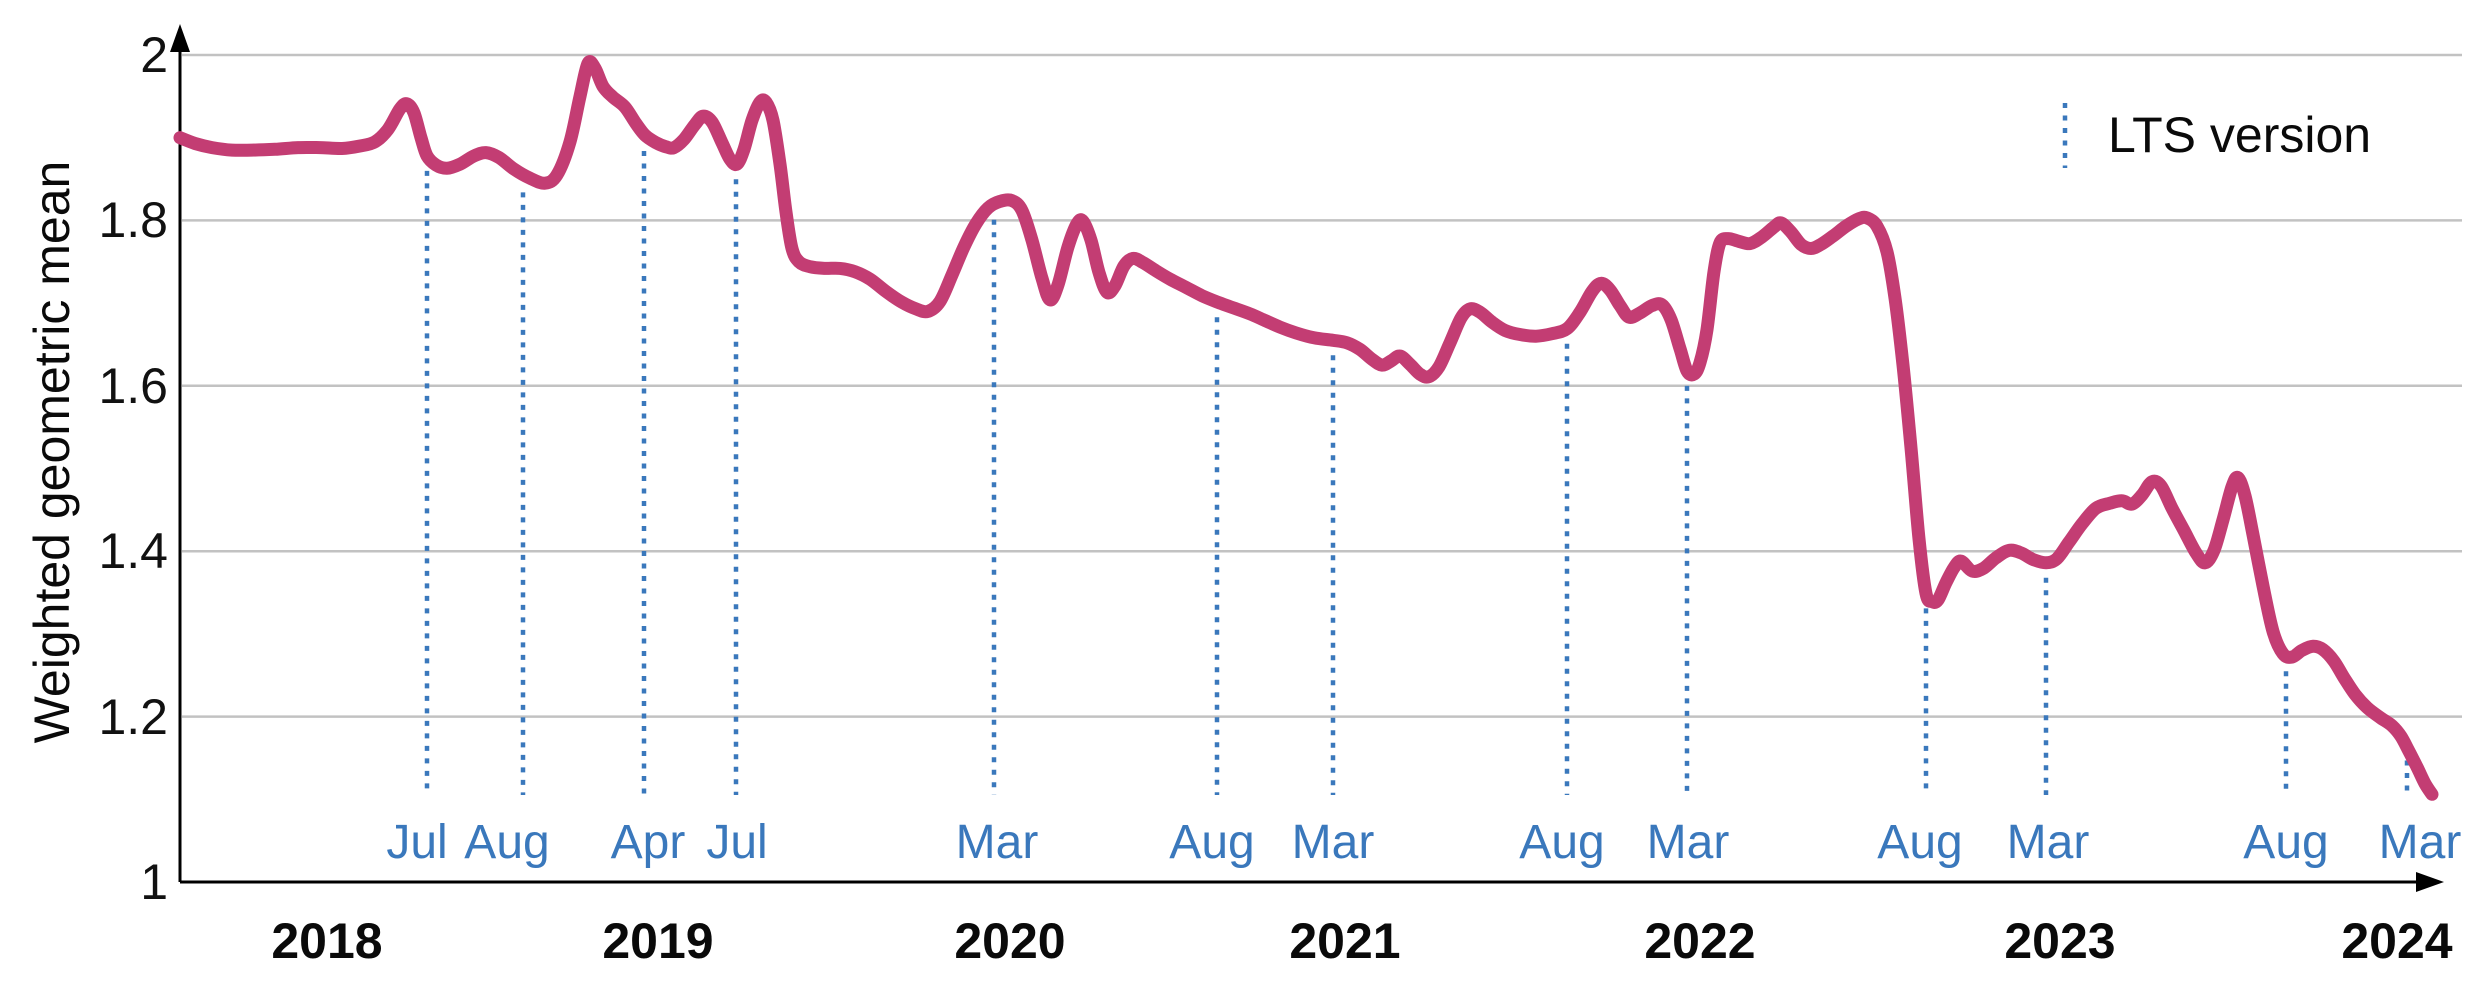 This screenshot has height=1004, width=2490. I want to click on legend: LTS version, so click(2214, 135).